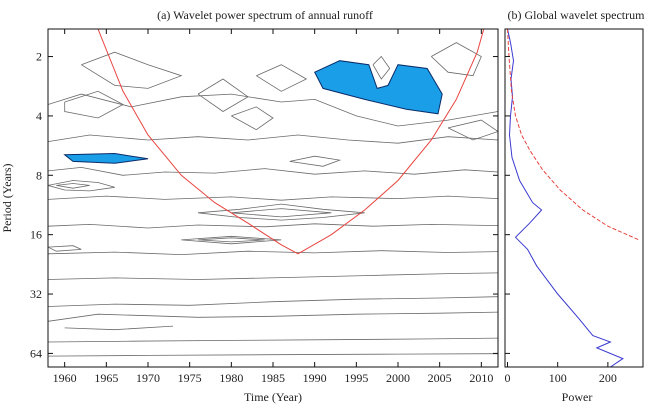  Describe the element at coordinates (231, 378) in the screenshot. I see `x-tick-label: 1980` at that location.